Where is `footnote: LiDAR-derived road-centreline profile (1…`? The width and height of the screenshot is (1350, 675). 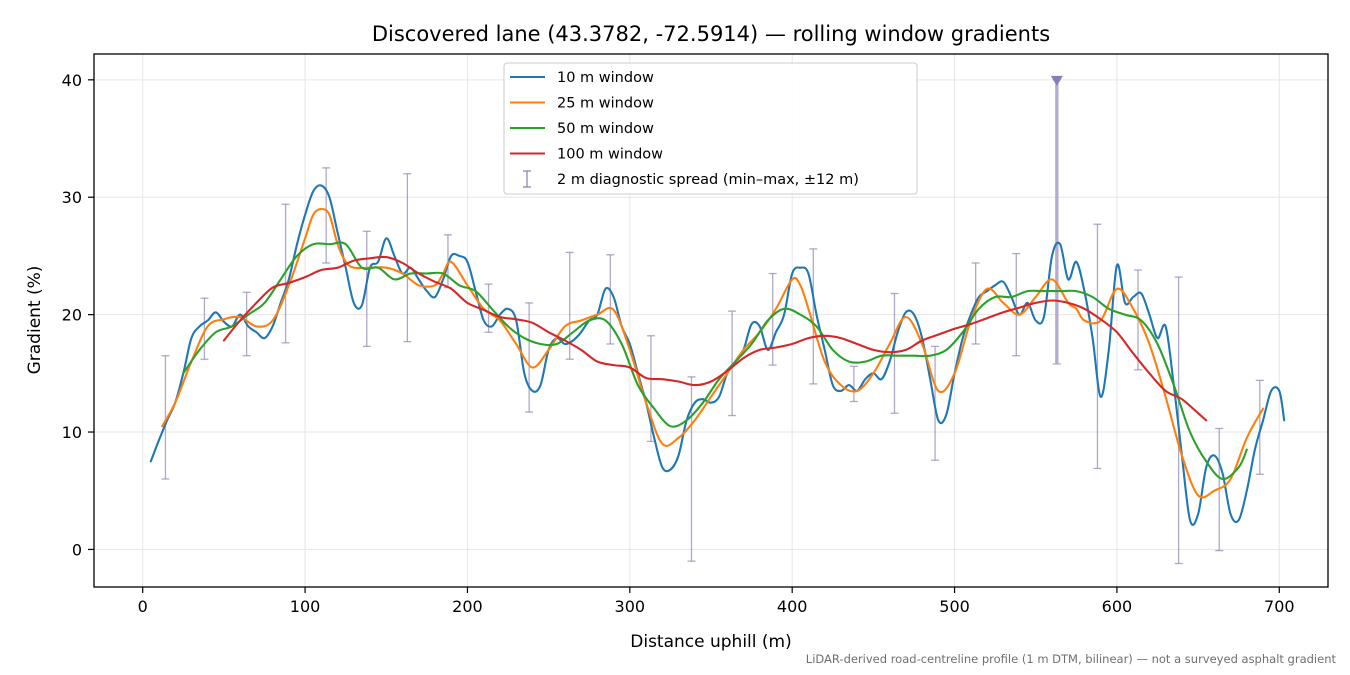 footnote: LiDAR-derived road-centreline profile (1… is located at coordinates (1070, 659).